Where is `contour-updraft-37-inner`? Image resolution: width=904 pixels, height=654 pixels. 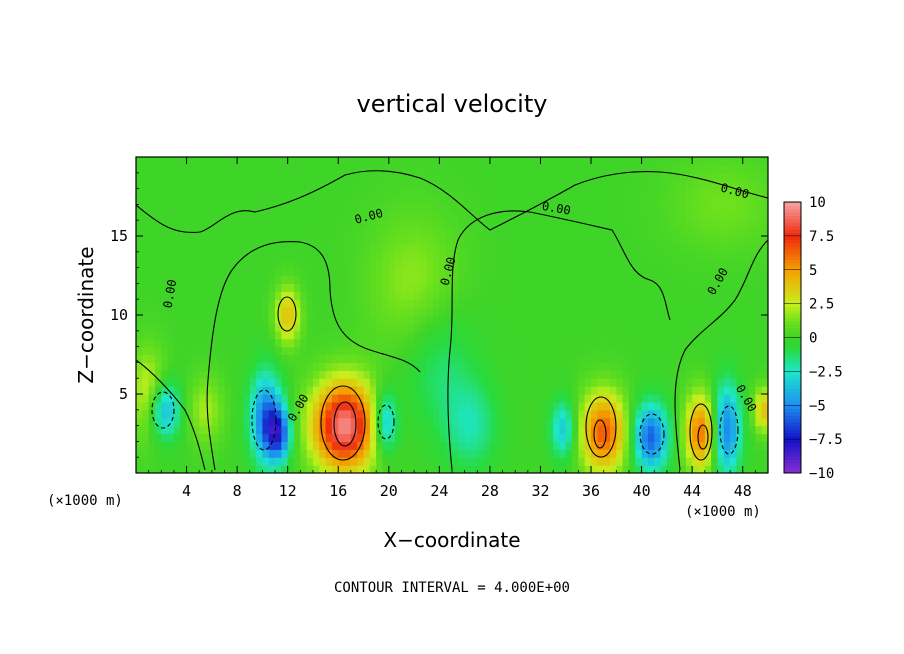 contour-updraft-37-inner is located at coordinates (600, 434).